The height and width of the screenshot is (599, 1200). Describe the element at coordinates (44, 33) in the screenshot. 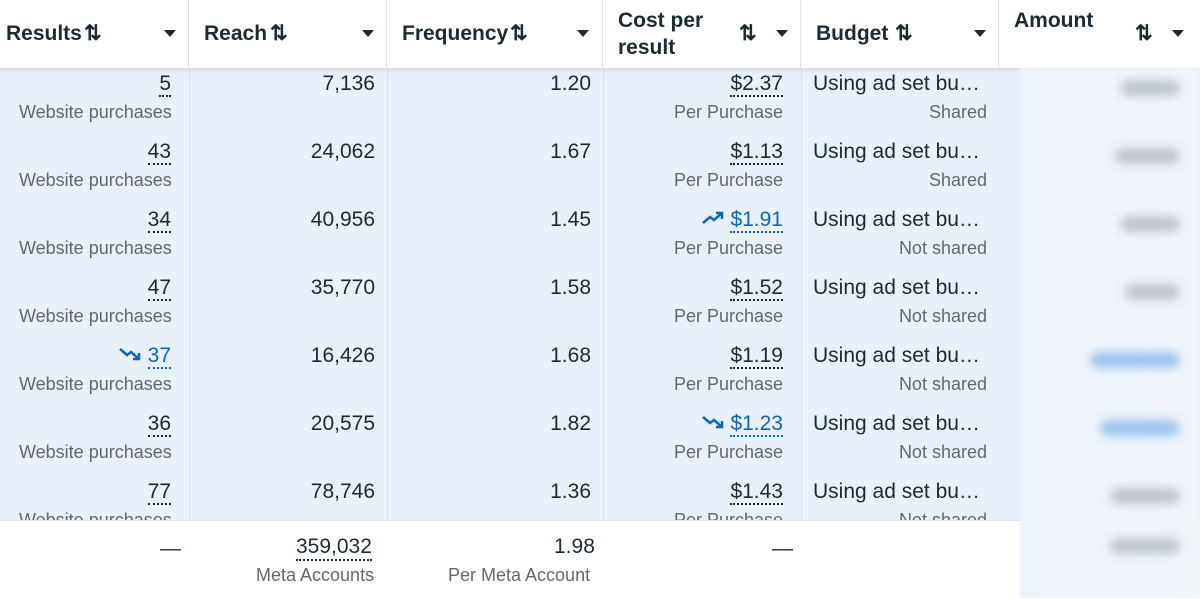

I see `column-title-results: Results` at that location.